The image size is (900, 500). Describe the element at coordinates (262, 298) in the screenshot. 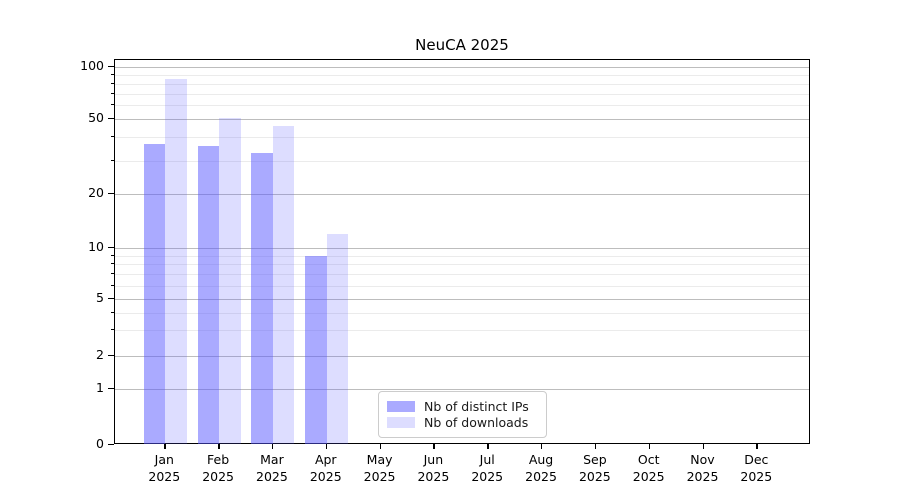

I see `bar-nb-of-distinct-ips-mar` at that location.